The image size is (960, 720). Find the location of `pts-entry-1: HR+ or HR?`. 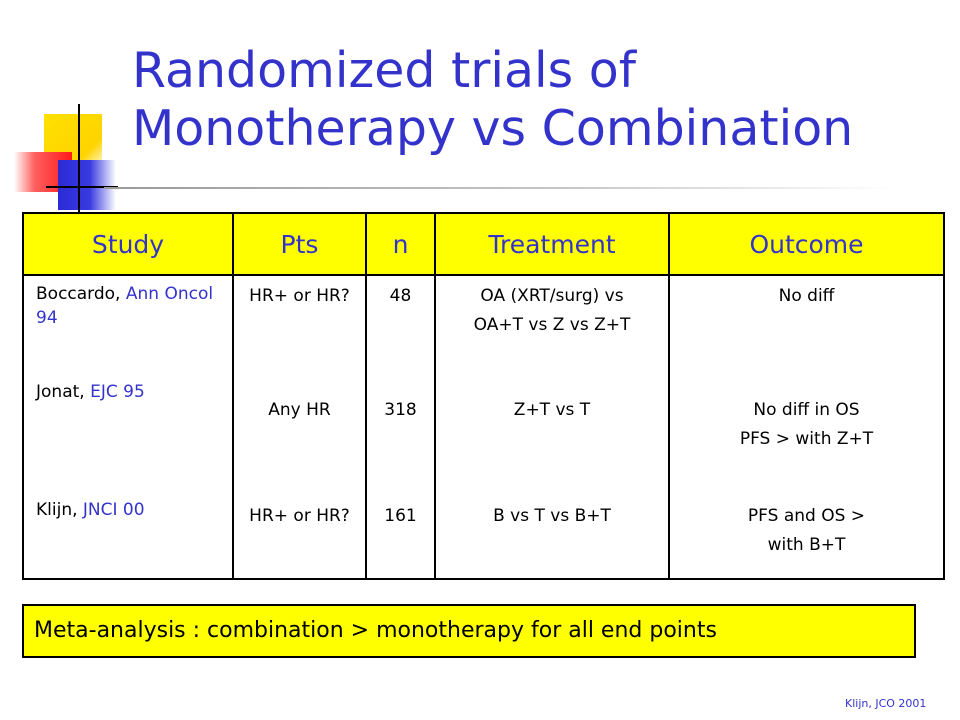

pts-entry-1: HR+ or HR? is located at coordinates (299, 296).